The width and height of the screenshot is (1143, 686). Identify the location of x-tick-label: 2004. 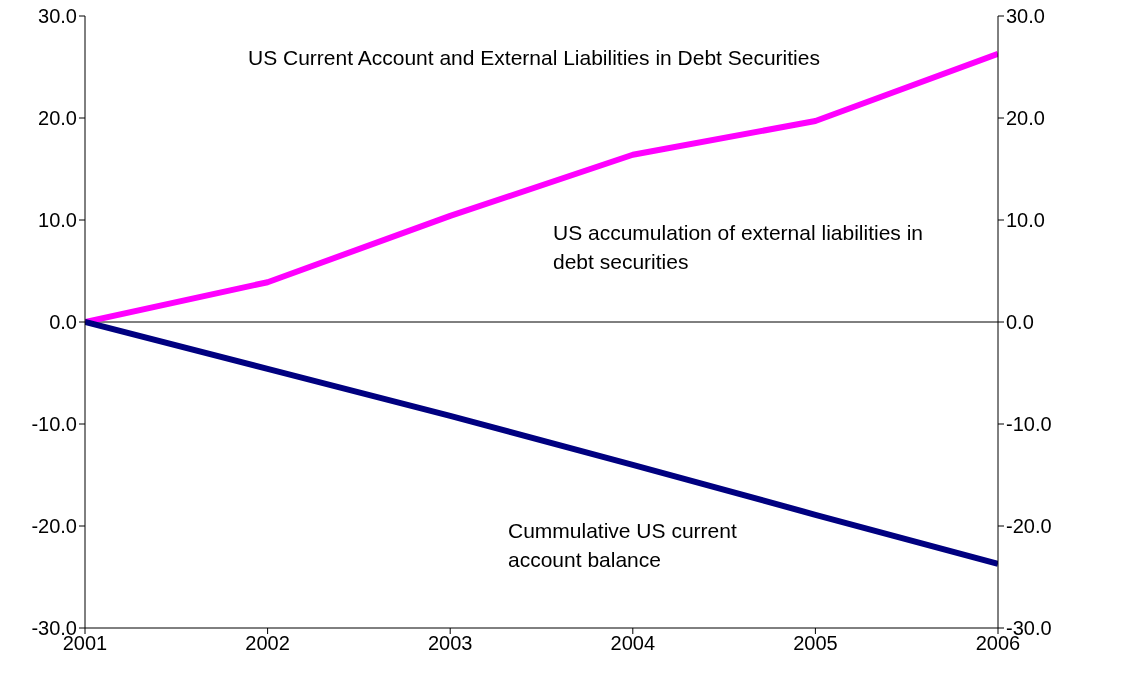
(633, 643).